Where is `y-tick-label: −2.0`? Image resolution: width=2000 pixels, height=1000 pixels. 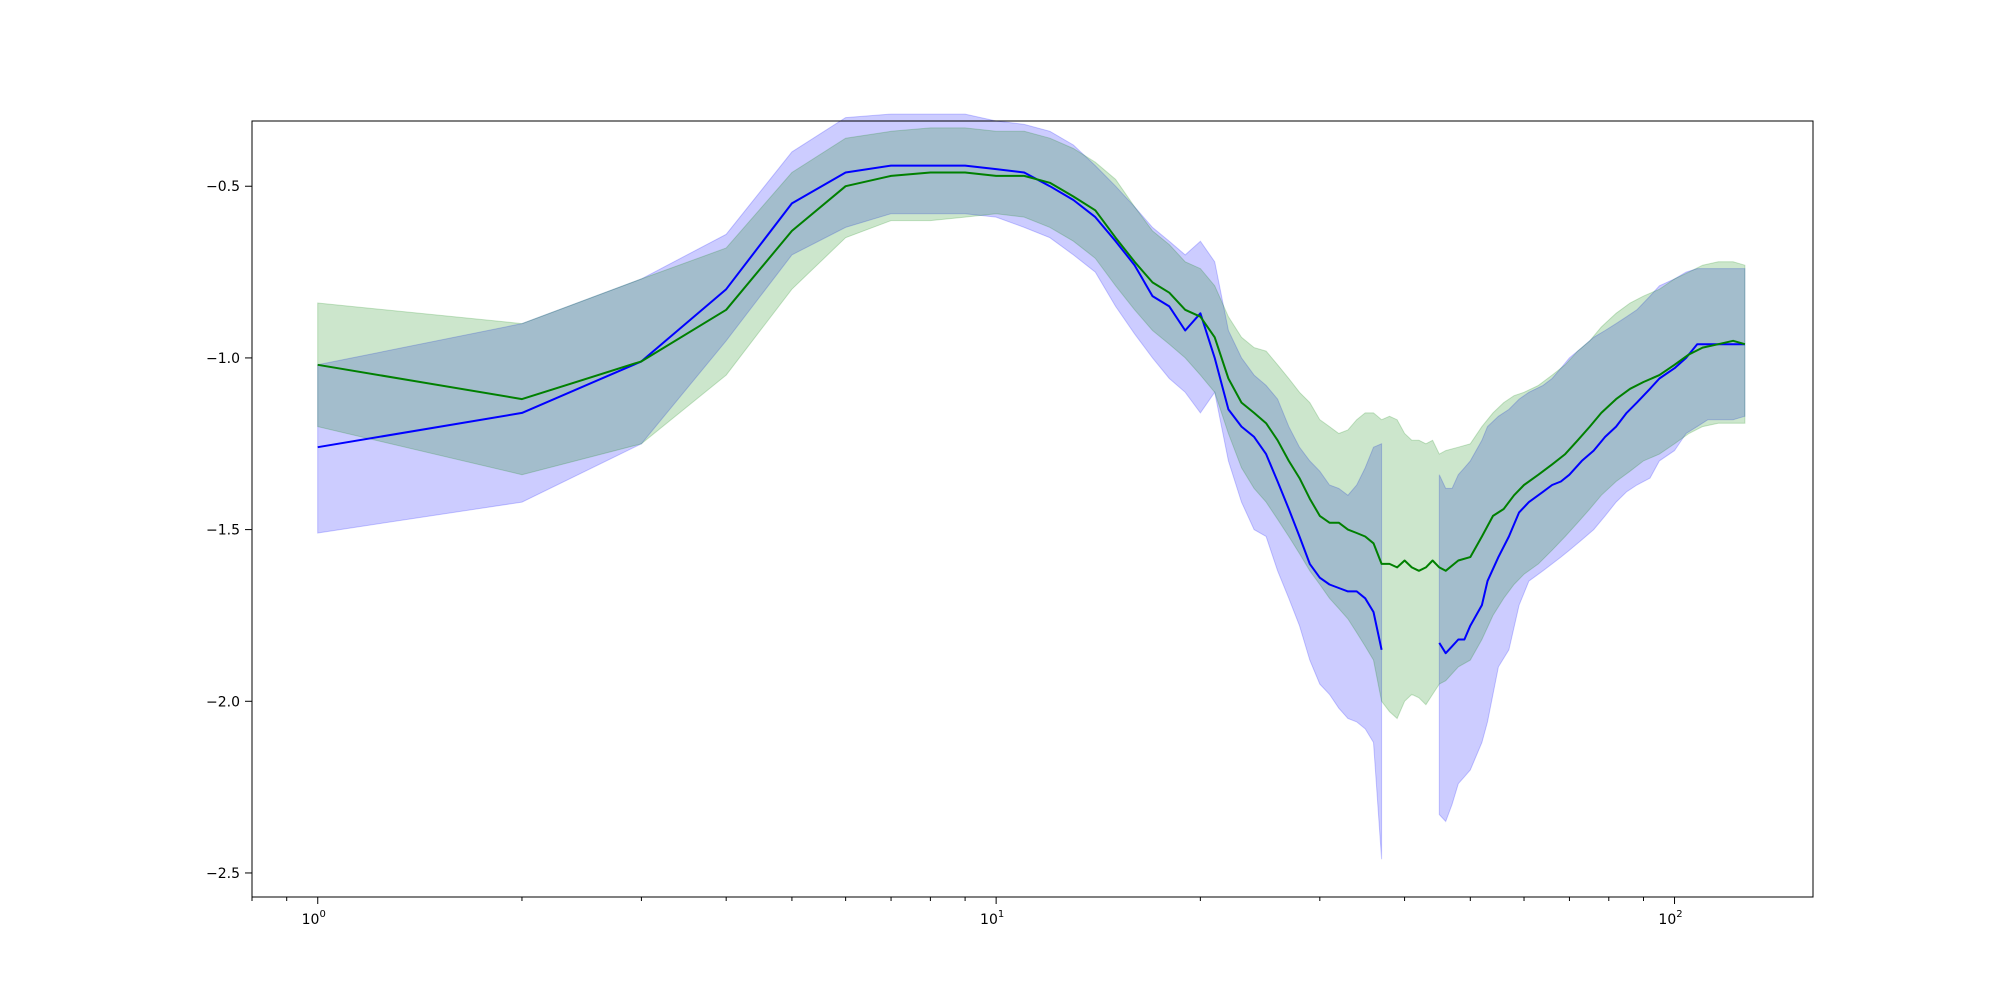
y-tick-label: −2.0 is located at coordinates (223, 702).